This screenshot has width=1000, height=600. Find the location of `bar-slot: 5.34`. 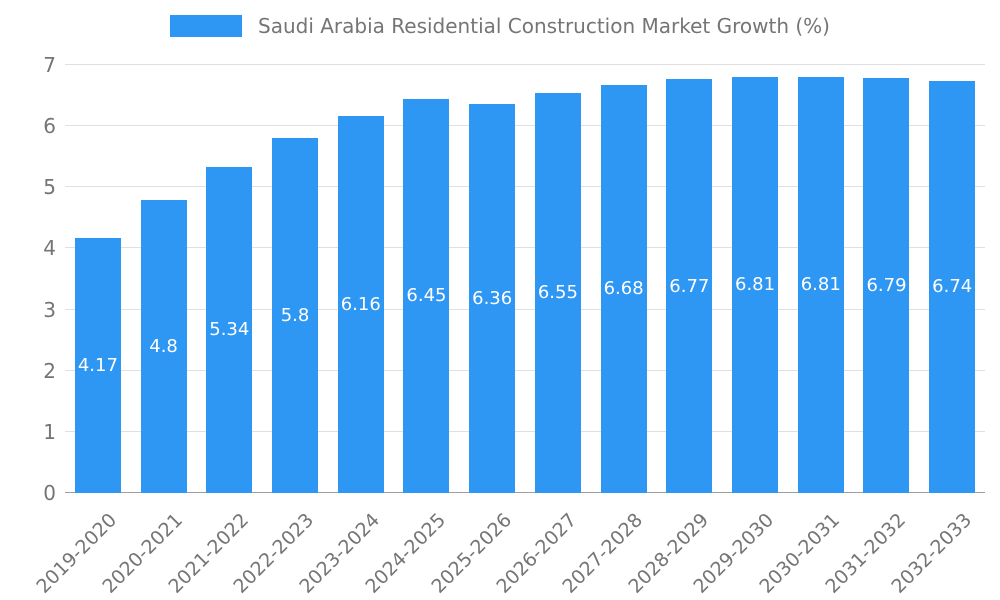

bar-slot: 5.34 is located at coordinates (229, 279).